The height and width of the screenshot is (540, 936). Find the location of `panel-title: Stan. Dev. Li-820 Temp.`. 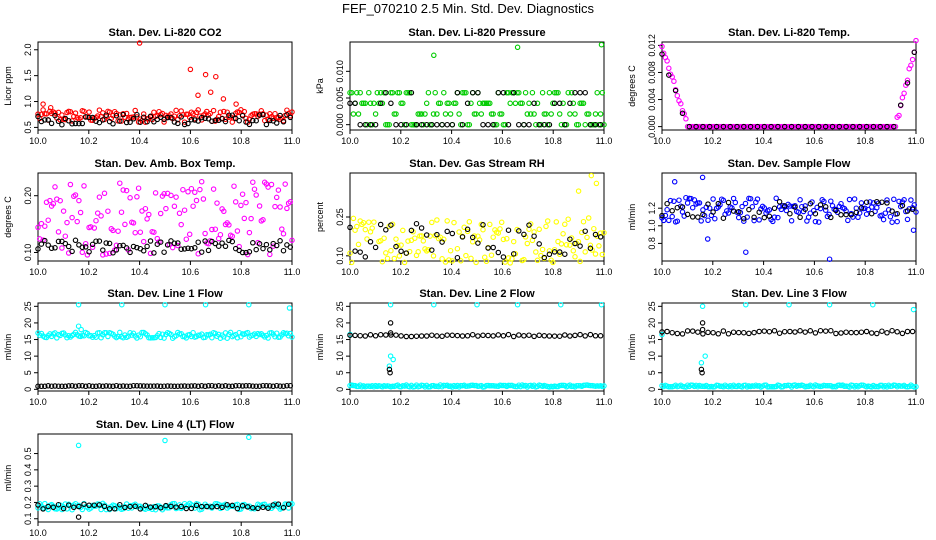

panel-title: Stan. Dev. Li-820 Temp. is located at coordinates (789, 33).